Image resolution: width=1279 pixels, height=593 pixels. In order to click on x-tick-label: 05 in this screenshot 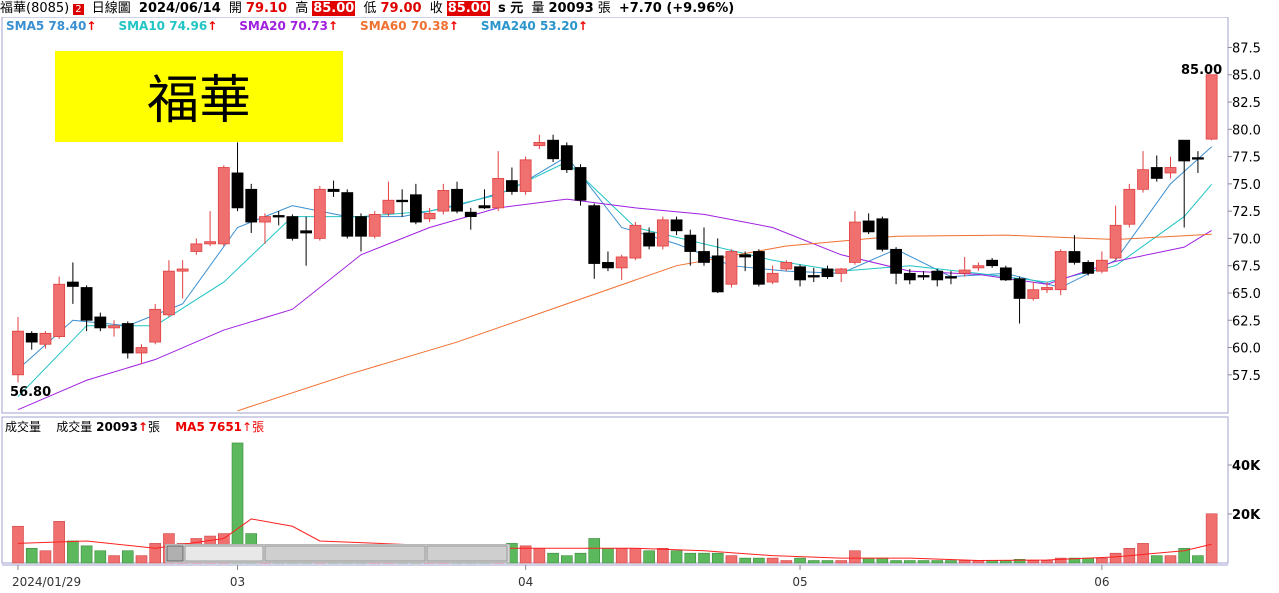, I will do `click(799, 582)`.